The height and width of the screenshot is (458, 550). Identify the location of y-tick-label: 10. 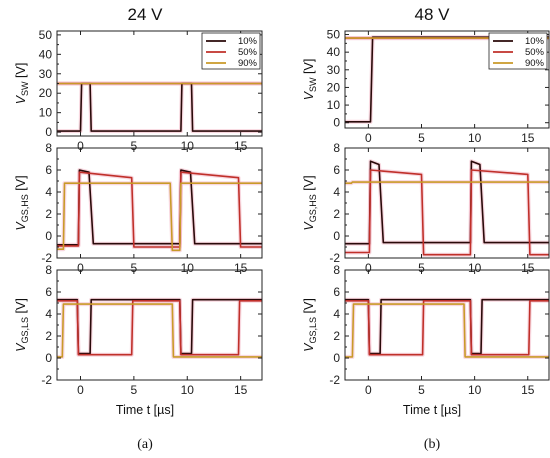
(46, 113).